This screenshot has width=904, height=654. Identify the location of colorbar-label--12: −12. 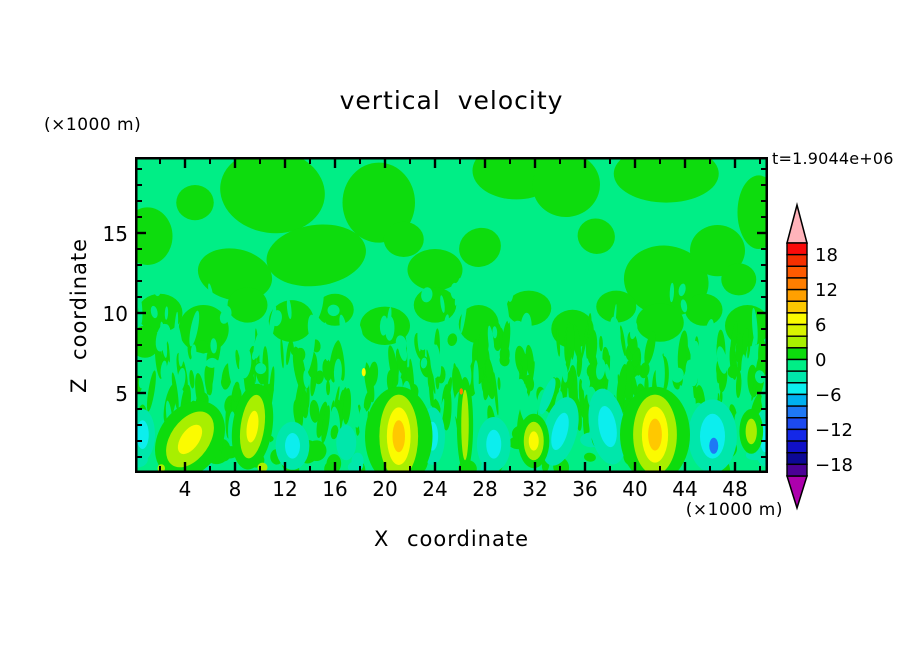
(834, 430).